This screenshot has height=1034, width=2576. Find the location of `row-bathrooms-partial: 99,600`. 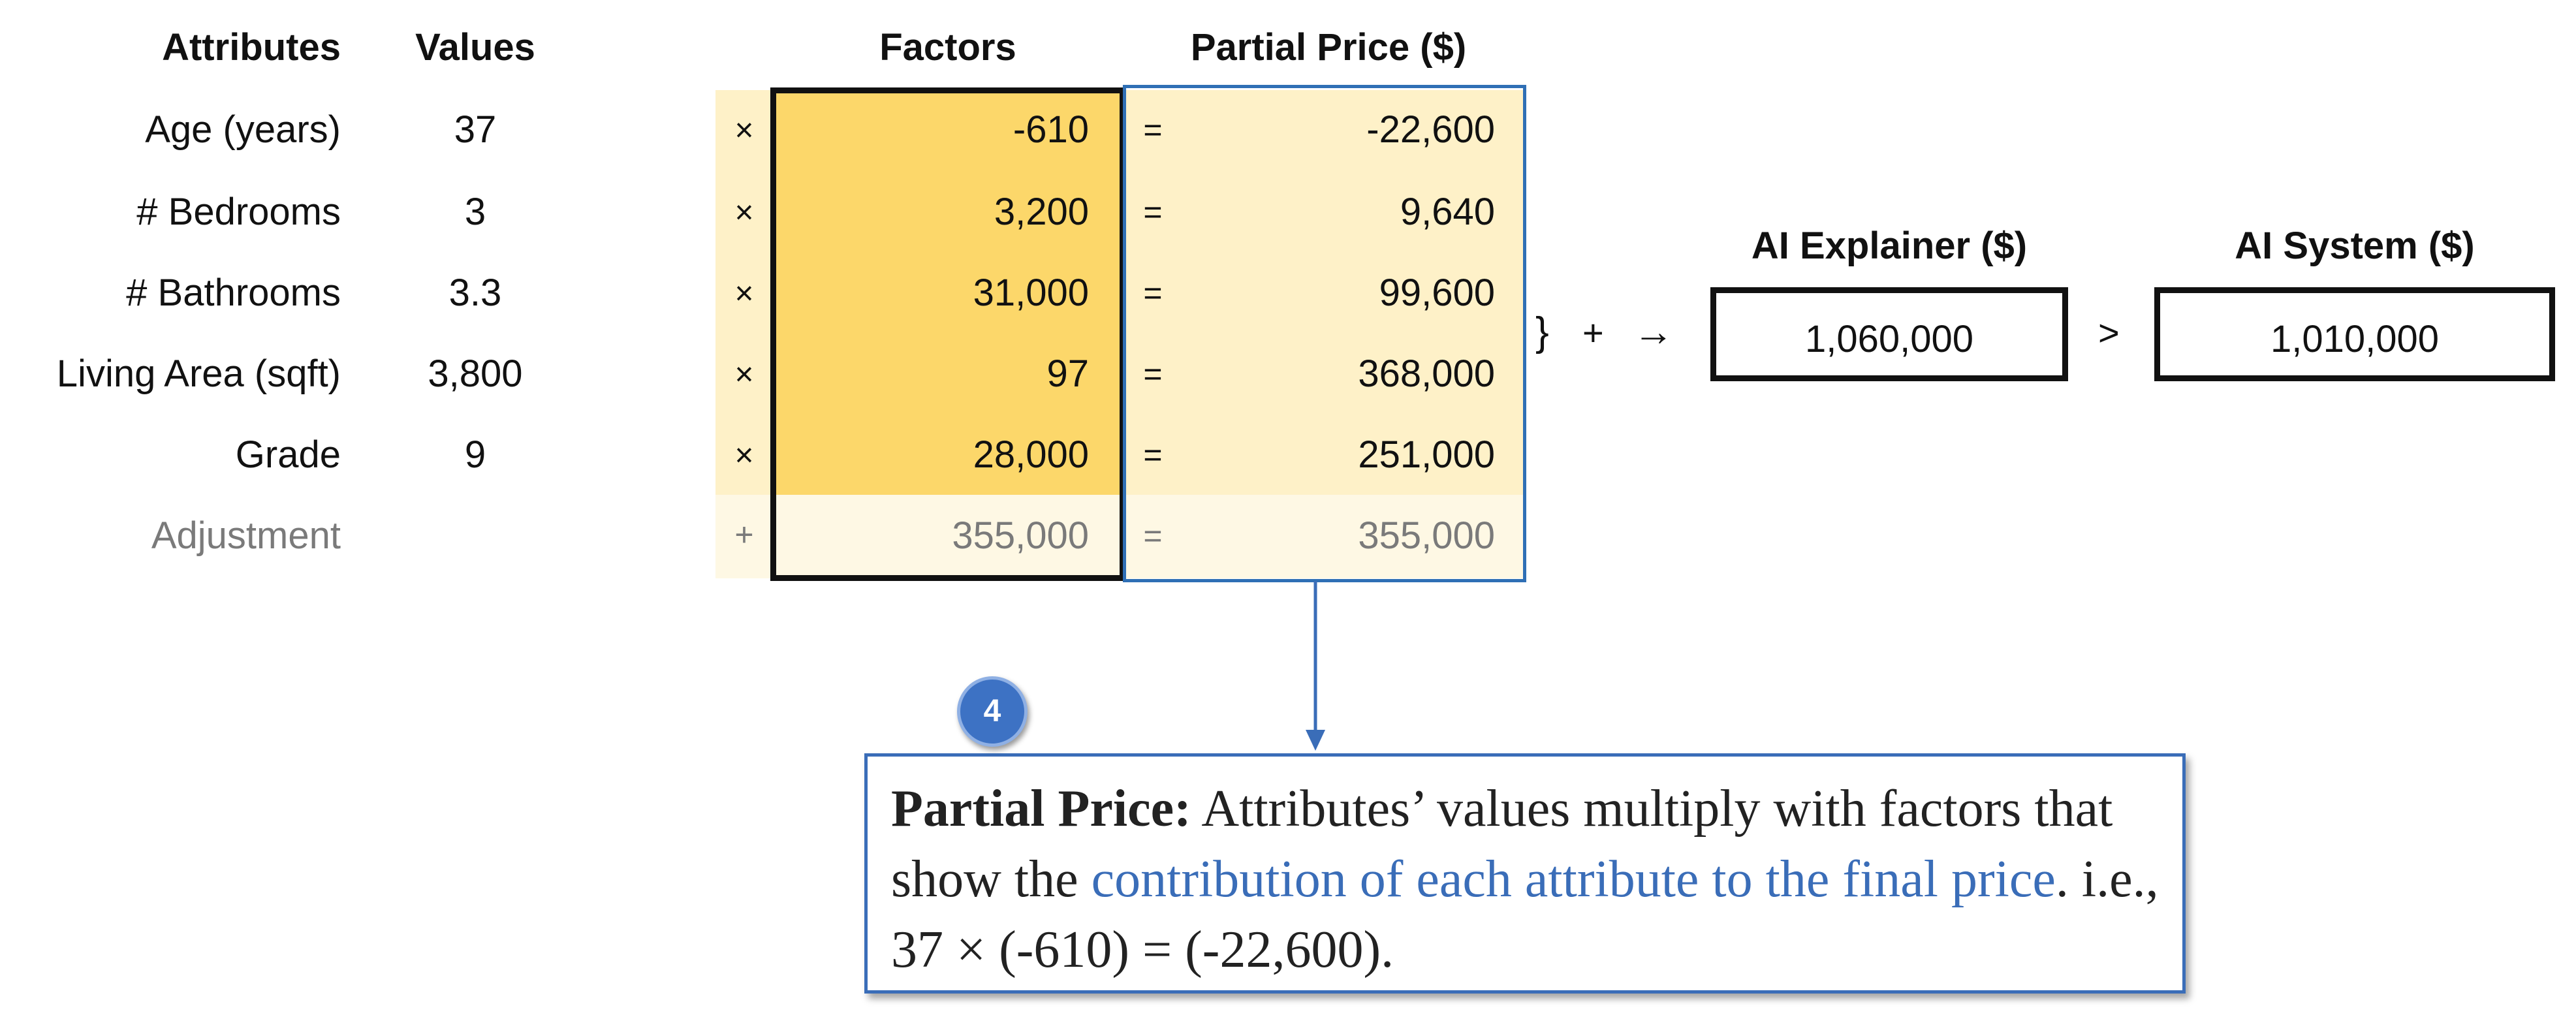

row-bathrooms-partial: 99,600 is located at coordinates (1437, 293).